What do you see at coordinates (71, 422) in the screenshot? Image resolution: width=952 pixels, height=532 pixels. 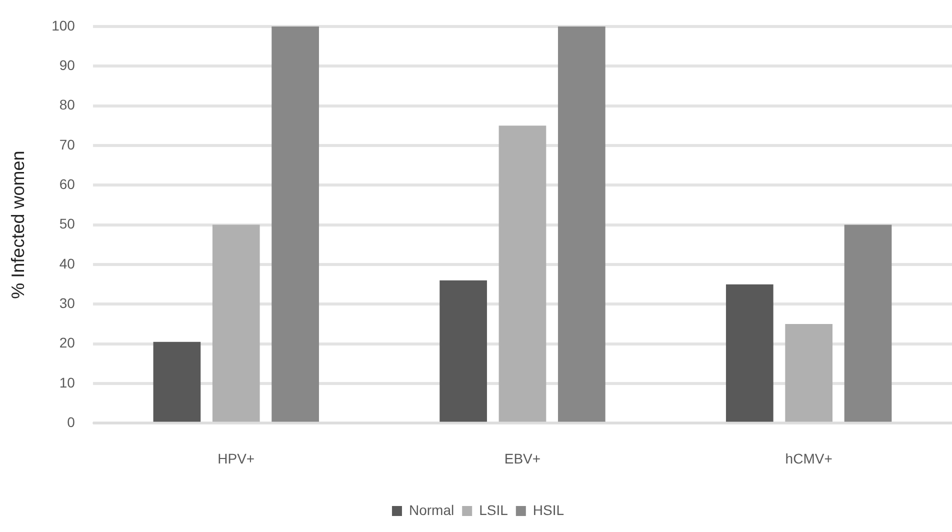 I see `y-tick-label: 0` at bounding box center [71, 422].